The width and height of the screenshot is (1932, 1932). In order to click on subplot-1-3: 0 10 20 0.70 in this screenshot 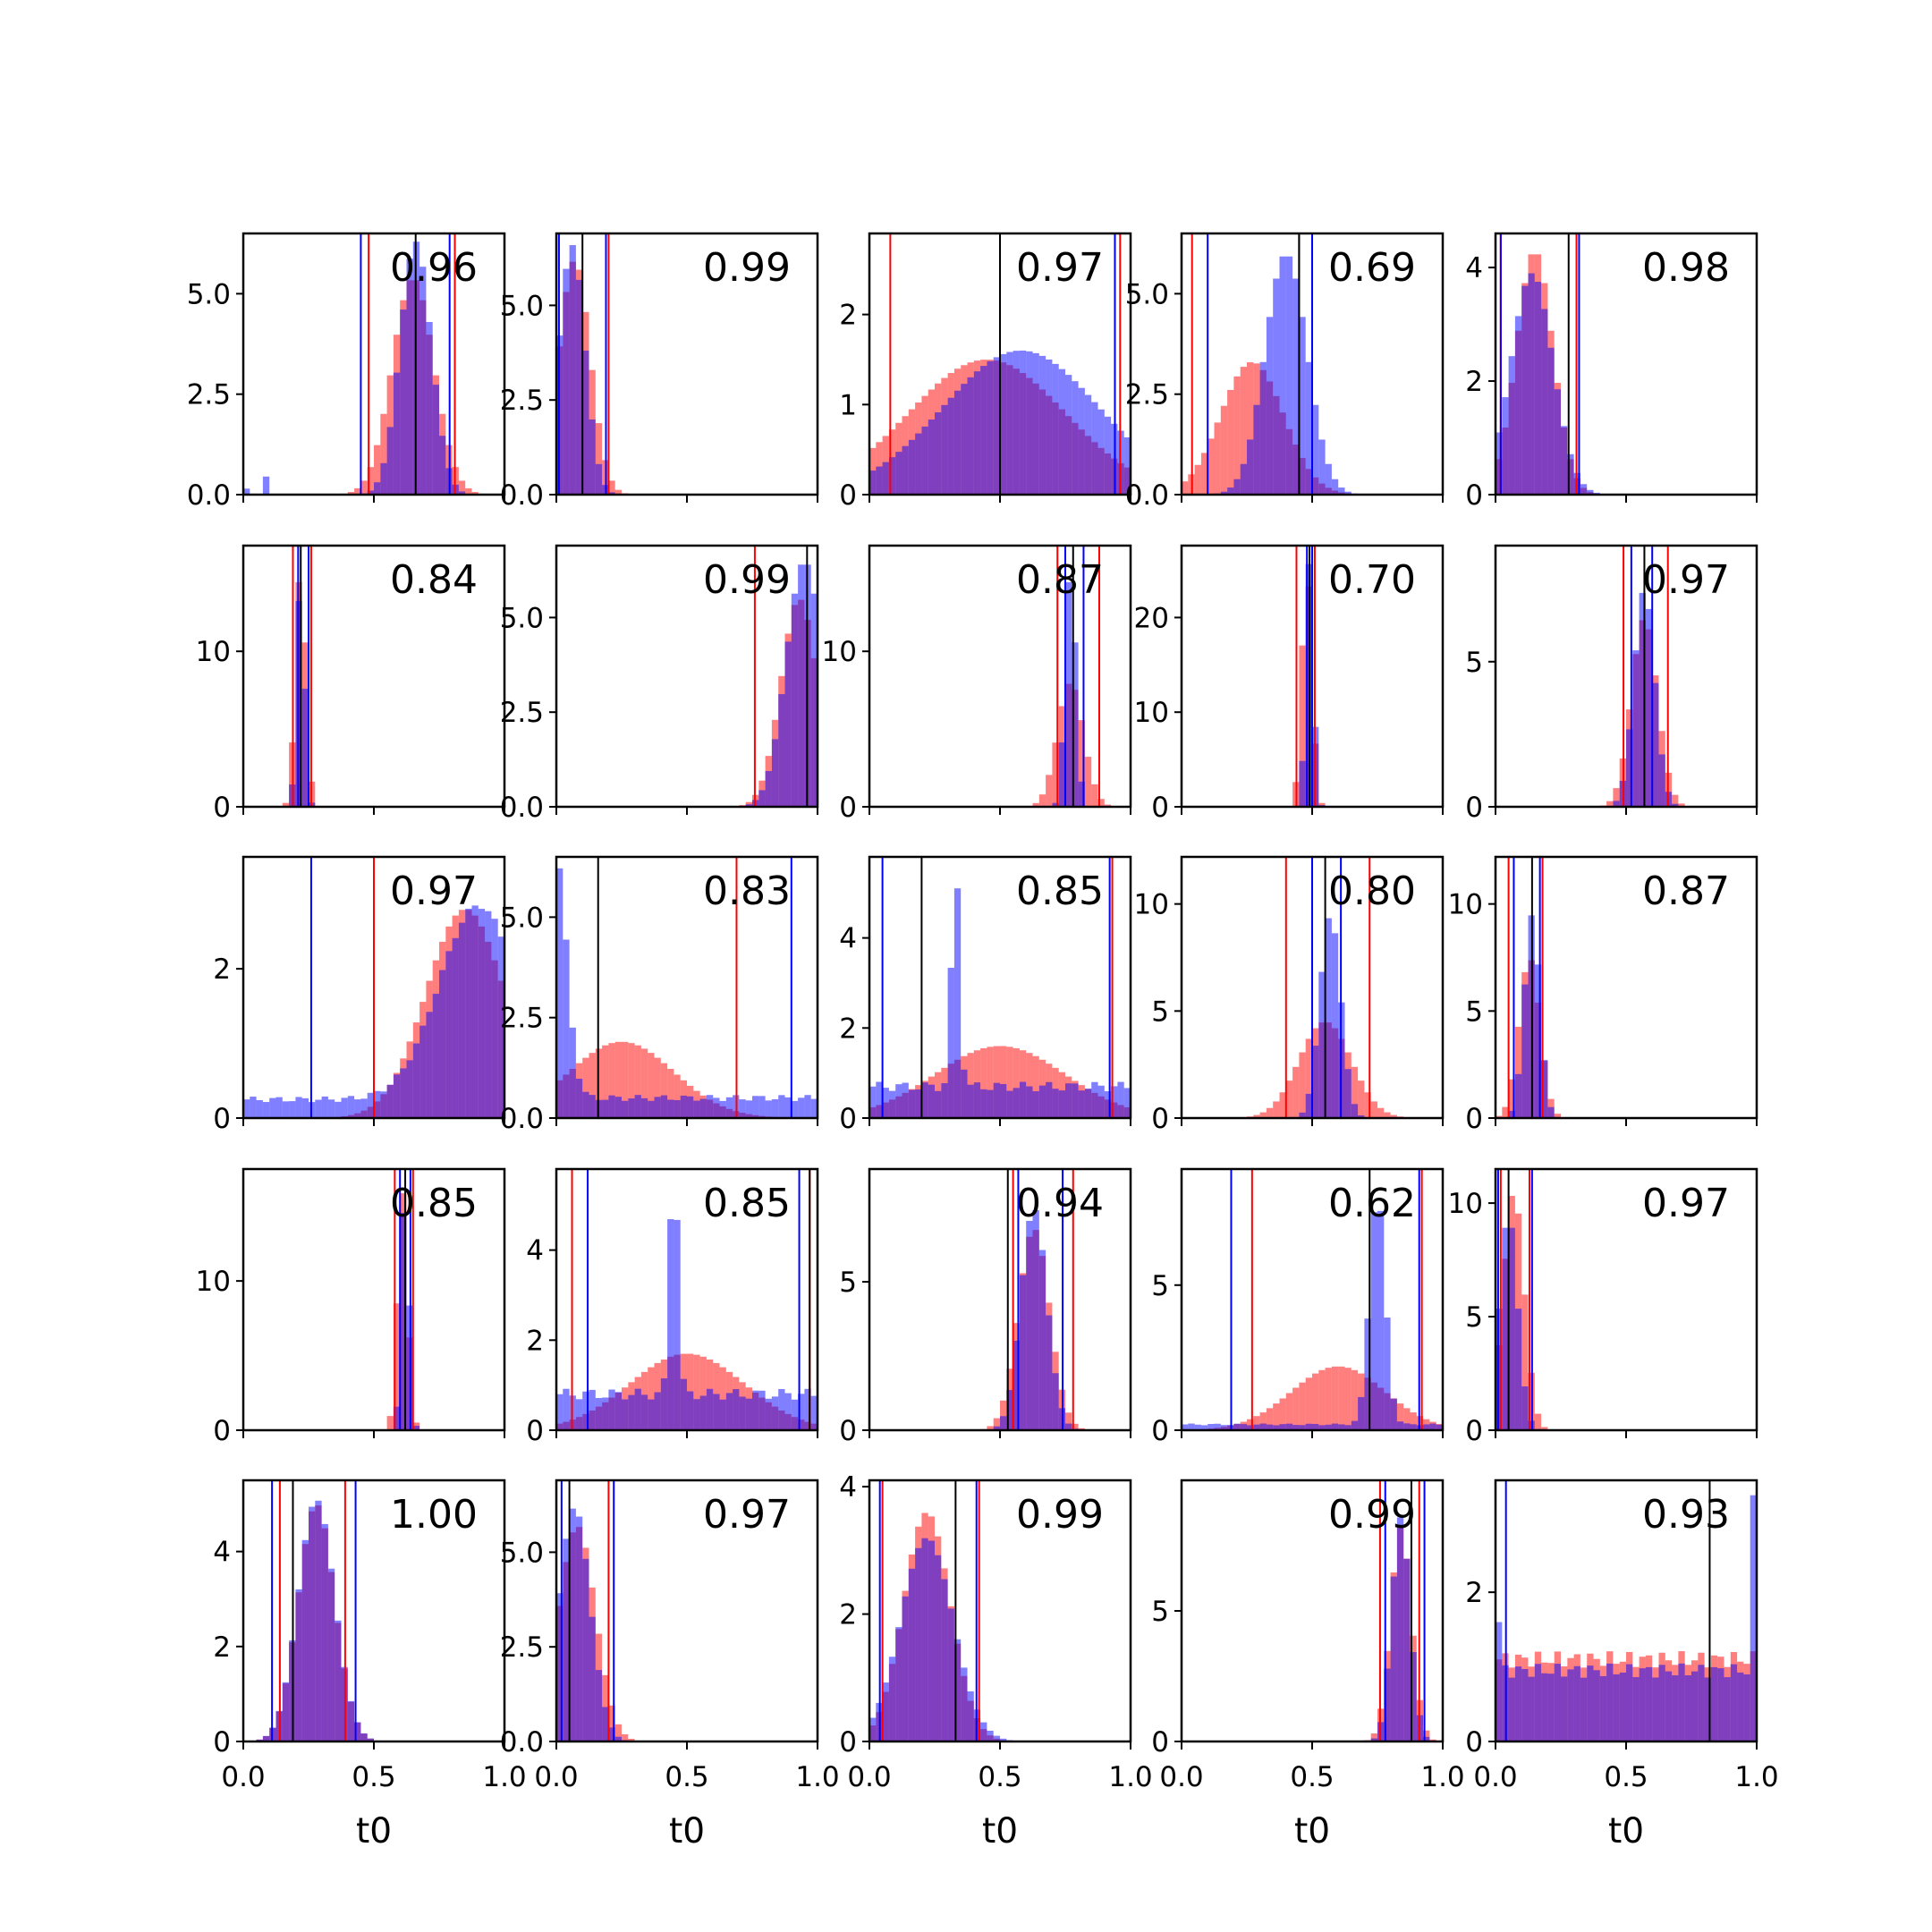, I will do `click(1289, 684)`.